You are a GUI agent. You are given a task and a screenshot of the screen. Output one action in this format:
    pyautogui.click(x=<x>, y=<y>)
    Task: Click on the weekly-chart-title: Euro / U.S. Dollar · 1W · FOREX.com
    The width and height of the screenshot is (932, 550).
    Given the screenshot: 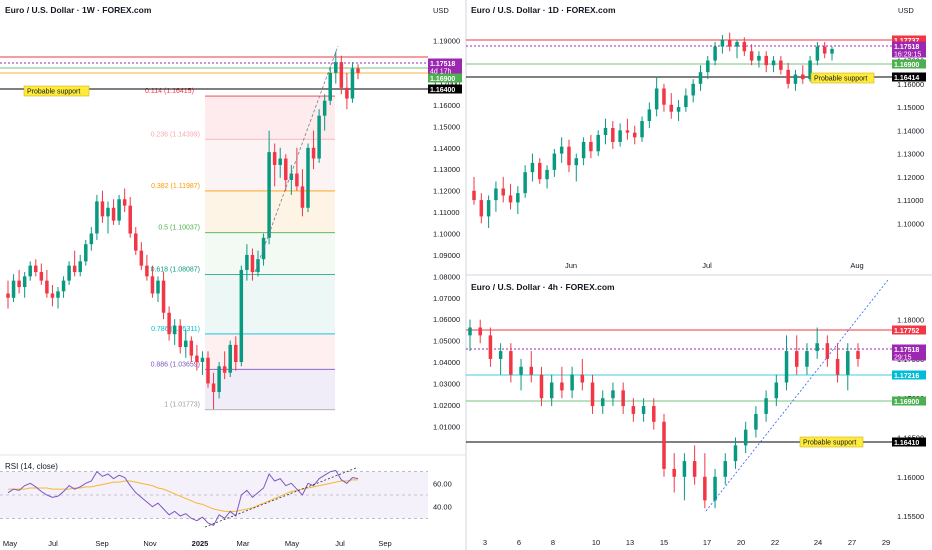 What is the action you would take?
    pyautogui.click(x=78, y=10)
    